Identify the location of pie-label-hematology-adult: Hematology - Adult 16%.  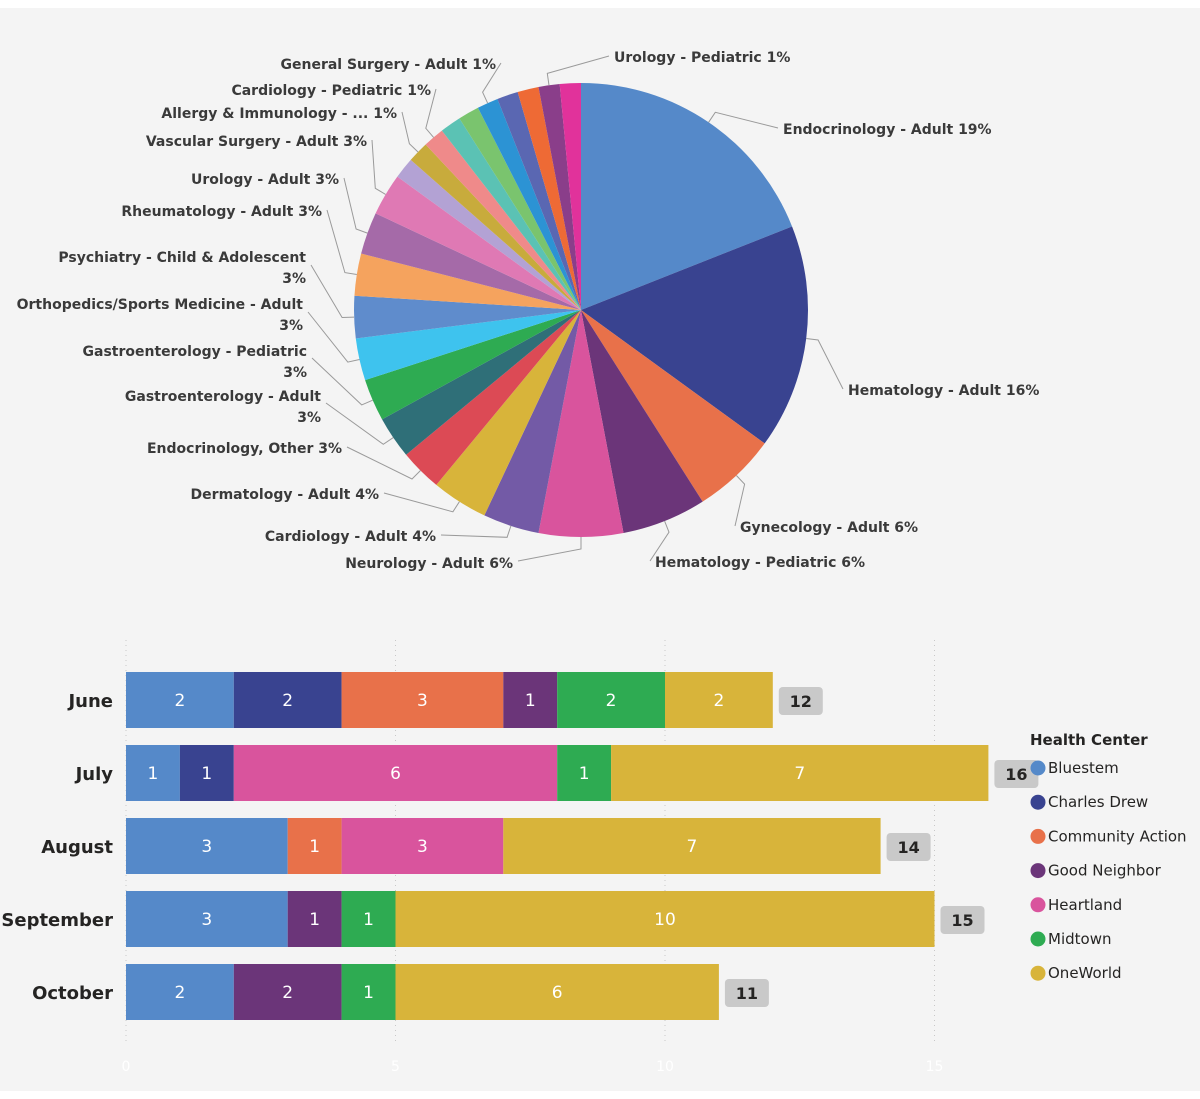
(943, 391).